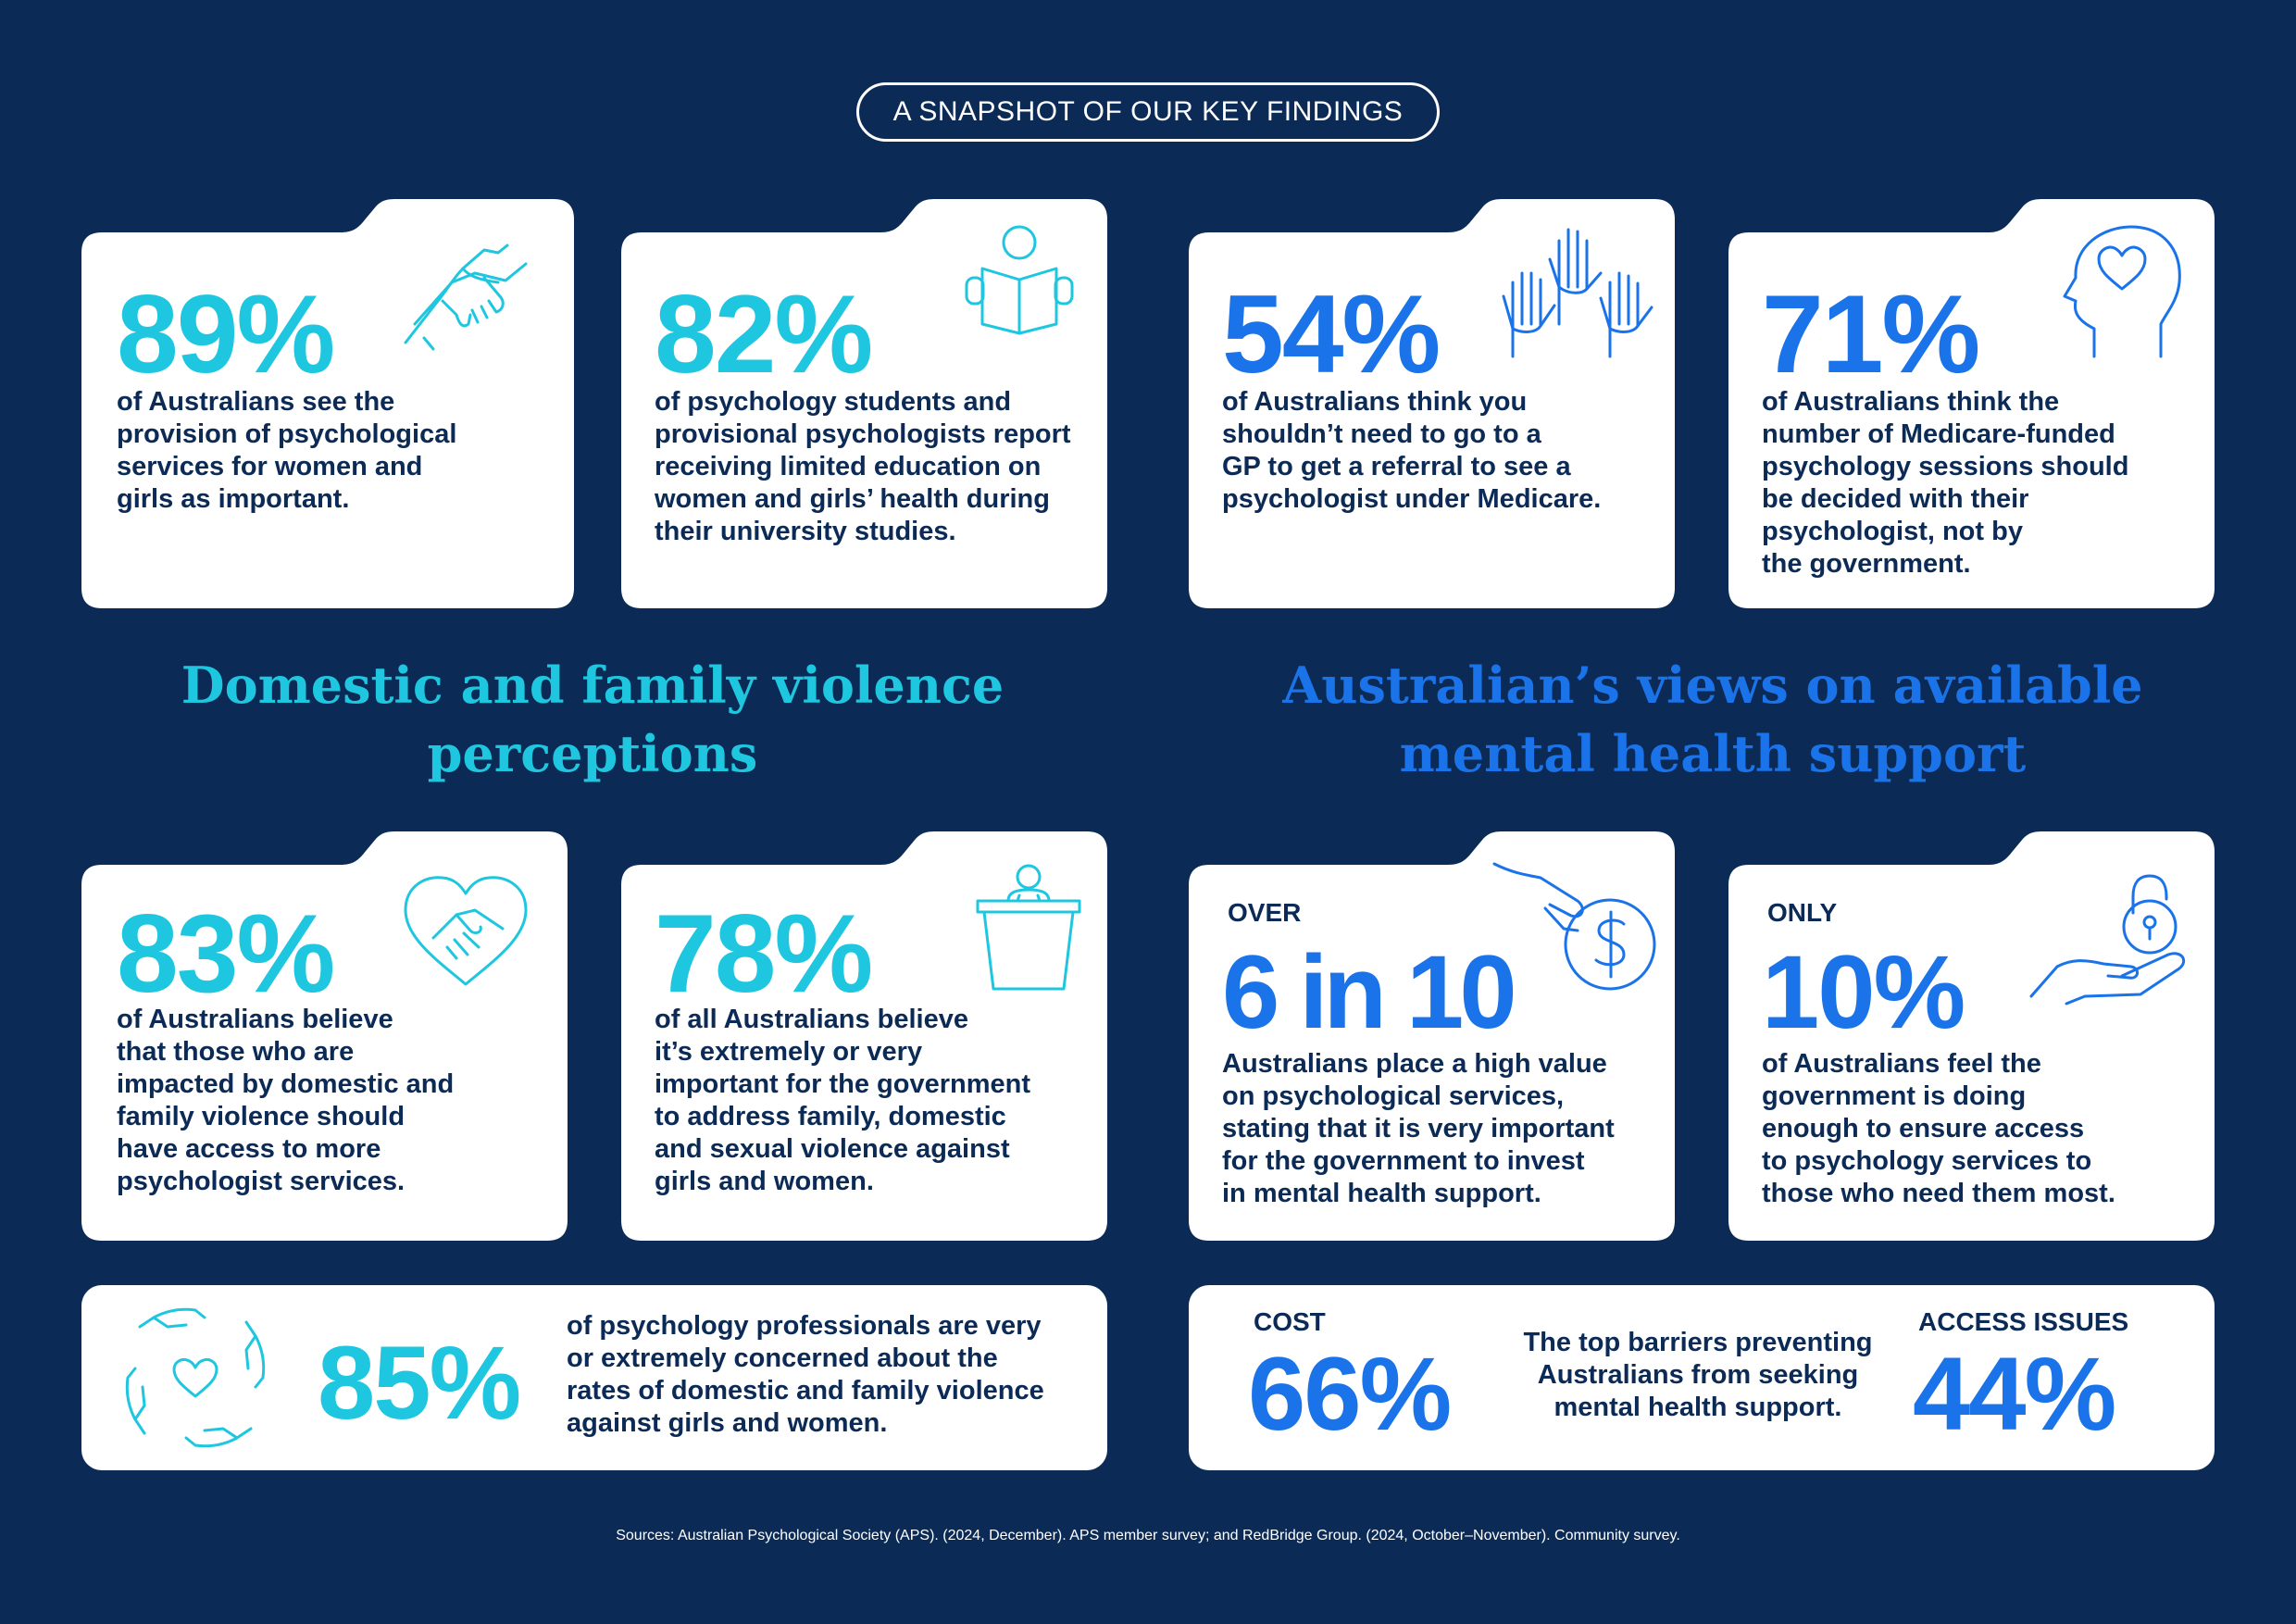 This screenshot has height=1624, width=2296. I want to click on heading-domestic-violence: Domestic and family violence perceptions, so click(592, 719).